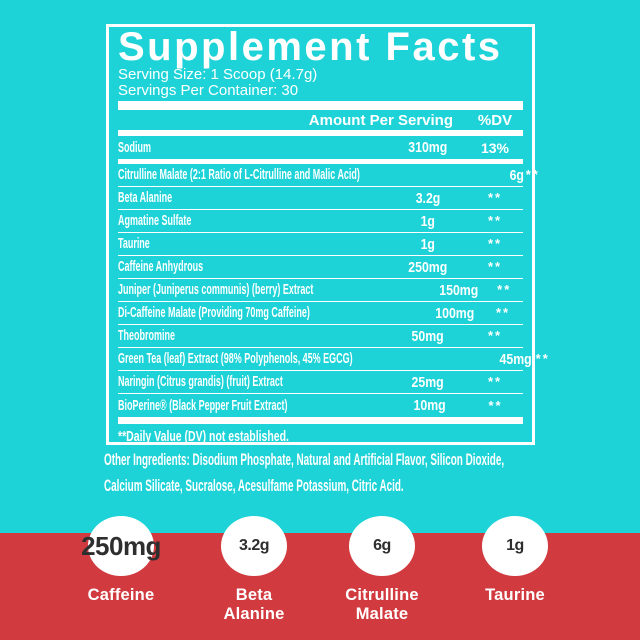 Image resolution: width=640 pixels, height=640 pixels. I want to click on stat-beta-alanine: 3.2g Beta Alanine, so click(254, 570).